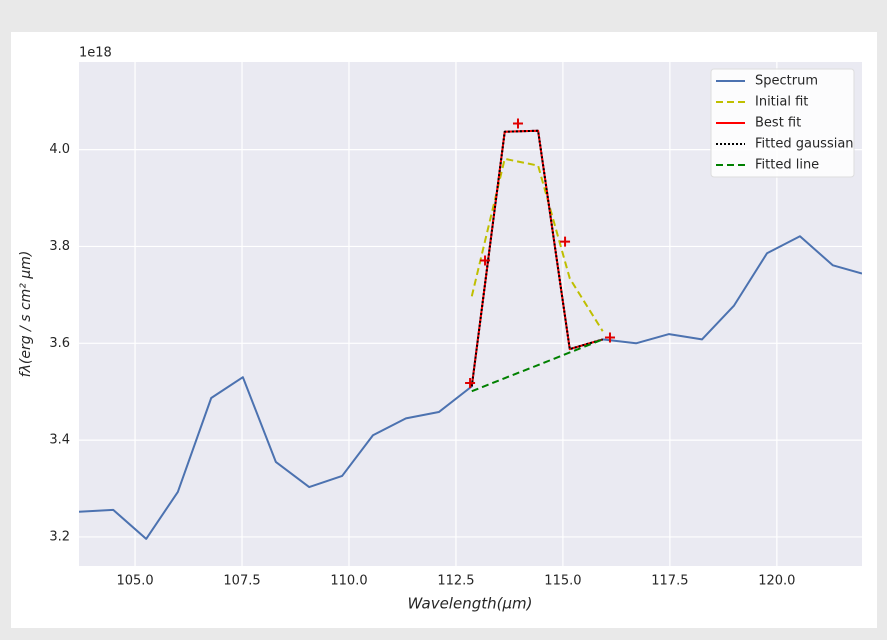 Image resolution: width=887 pixels, height=640 pixels. What do you see at coordinates (134, 581) in the screenshot?
I see `x-tick-label: 105.0` at bounding box center [134, 581].